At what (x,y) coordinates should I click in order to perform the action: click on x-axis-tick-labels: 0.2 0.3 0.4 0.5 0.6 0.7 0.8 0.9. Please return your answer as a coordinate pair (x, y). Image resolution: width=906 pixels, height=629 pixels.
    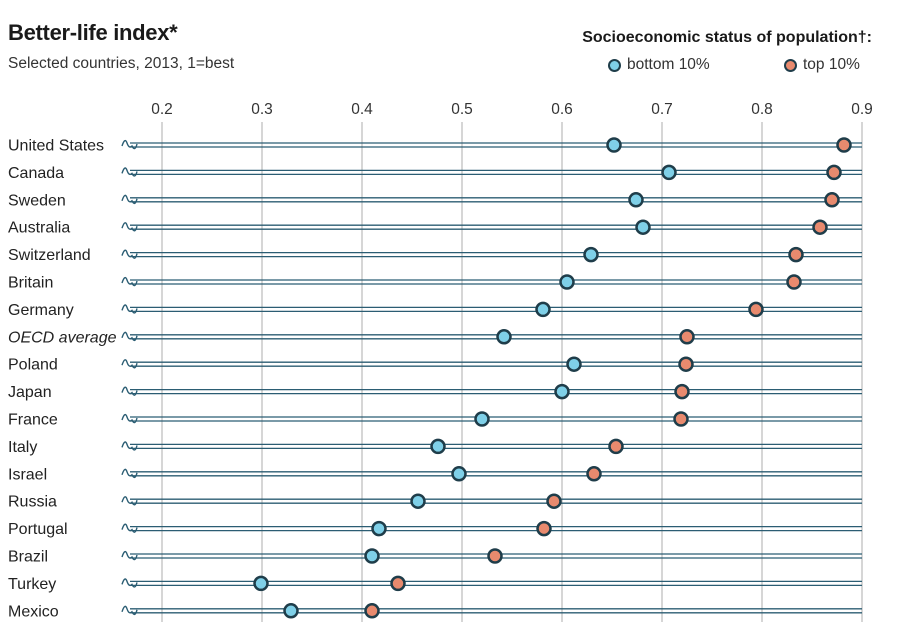
    Looking at the image, I should click on (512, 109).